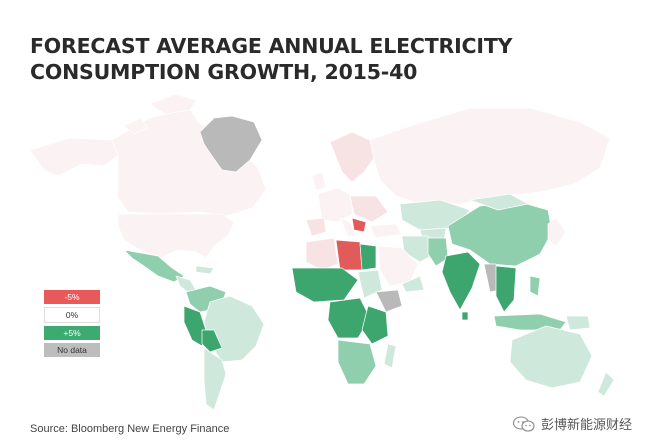  I want to click on region-indonesia, so click(530, 322).